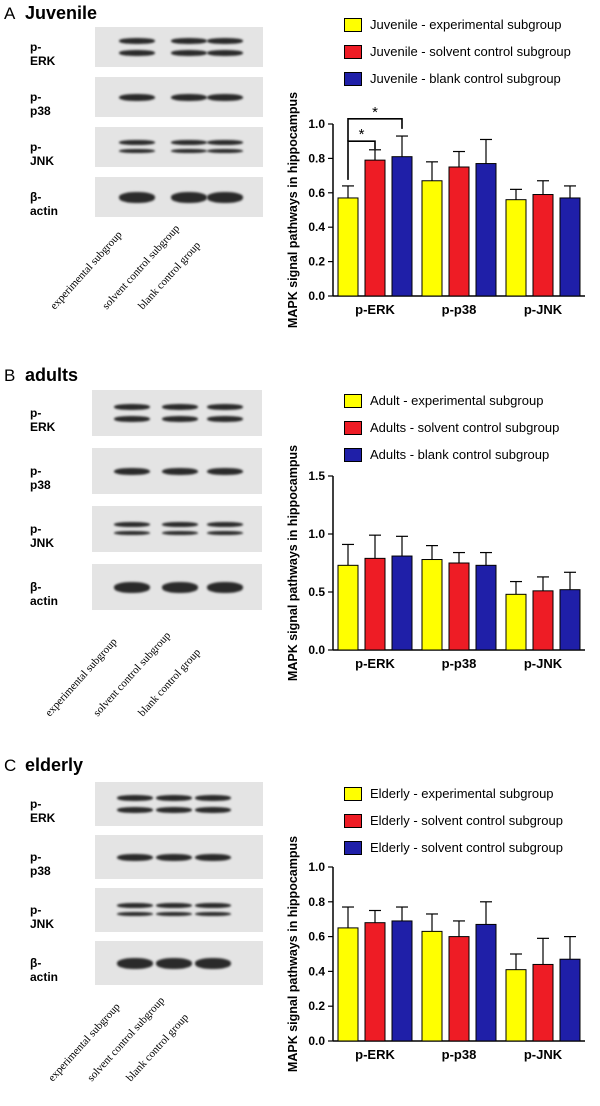  Describe the element at coordinates (44, 204) in the screenshot. I see `blot-label: β-actin` at that location.